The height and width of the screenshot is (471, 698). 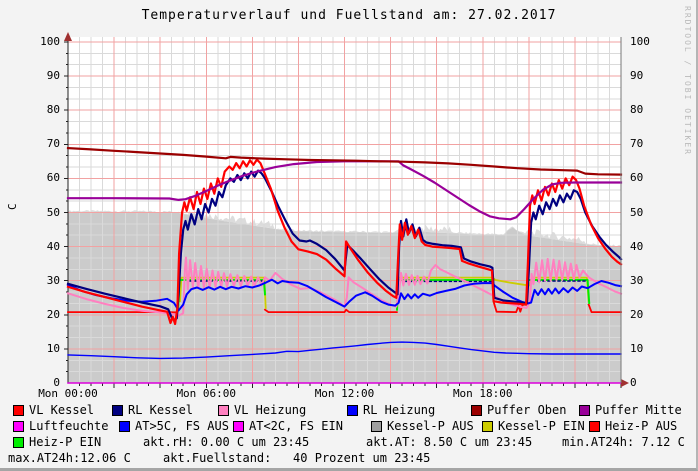 I want to click on y-axis-tick-label-right: 0, so click(x=633, y=382).